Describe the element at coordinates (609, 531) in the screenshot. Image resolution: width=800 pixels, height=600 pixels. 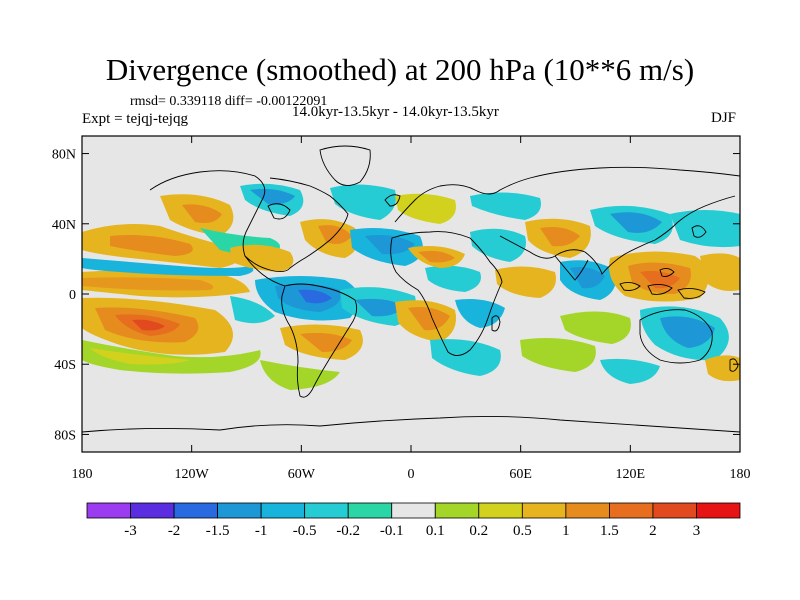
I see `colorbar-label: 1.5` at that location.